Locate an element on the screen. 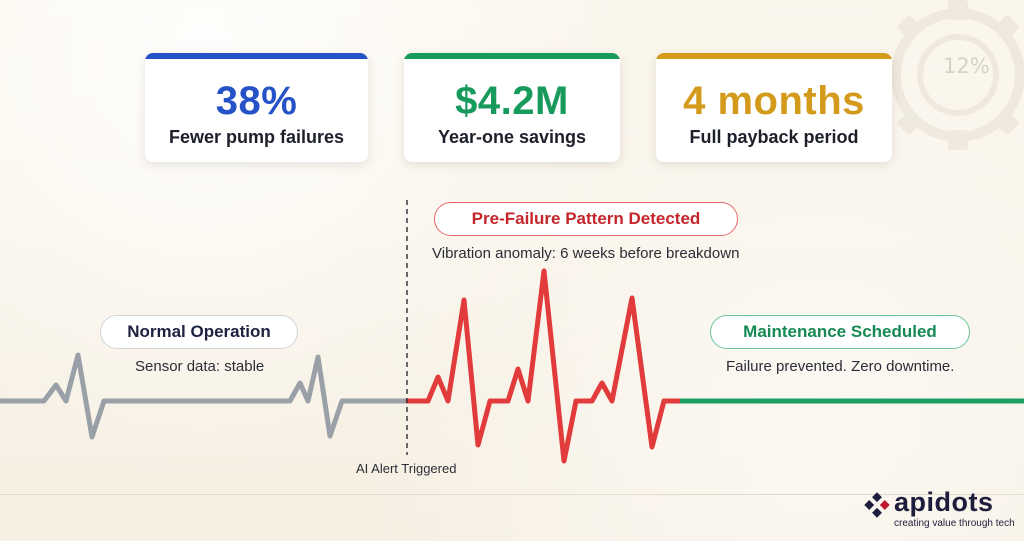 The width and height of the screenshot is (1024, 541). footer-divider is located at coordinates (512, 494).